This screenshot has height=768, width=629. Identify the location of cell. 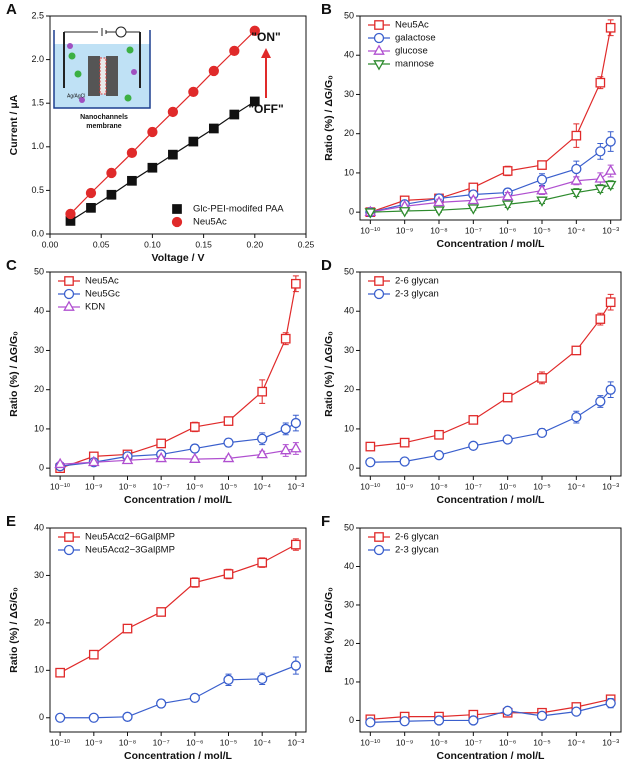
(102, 69).